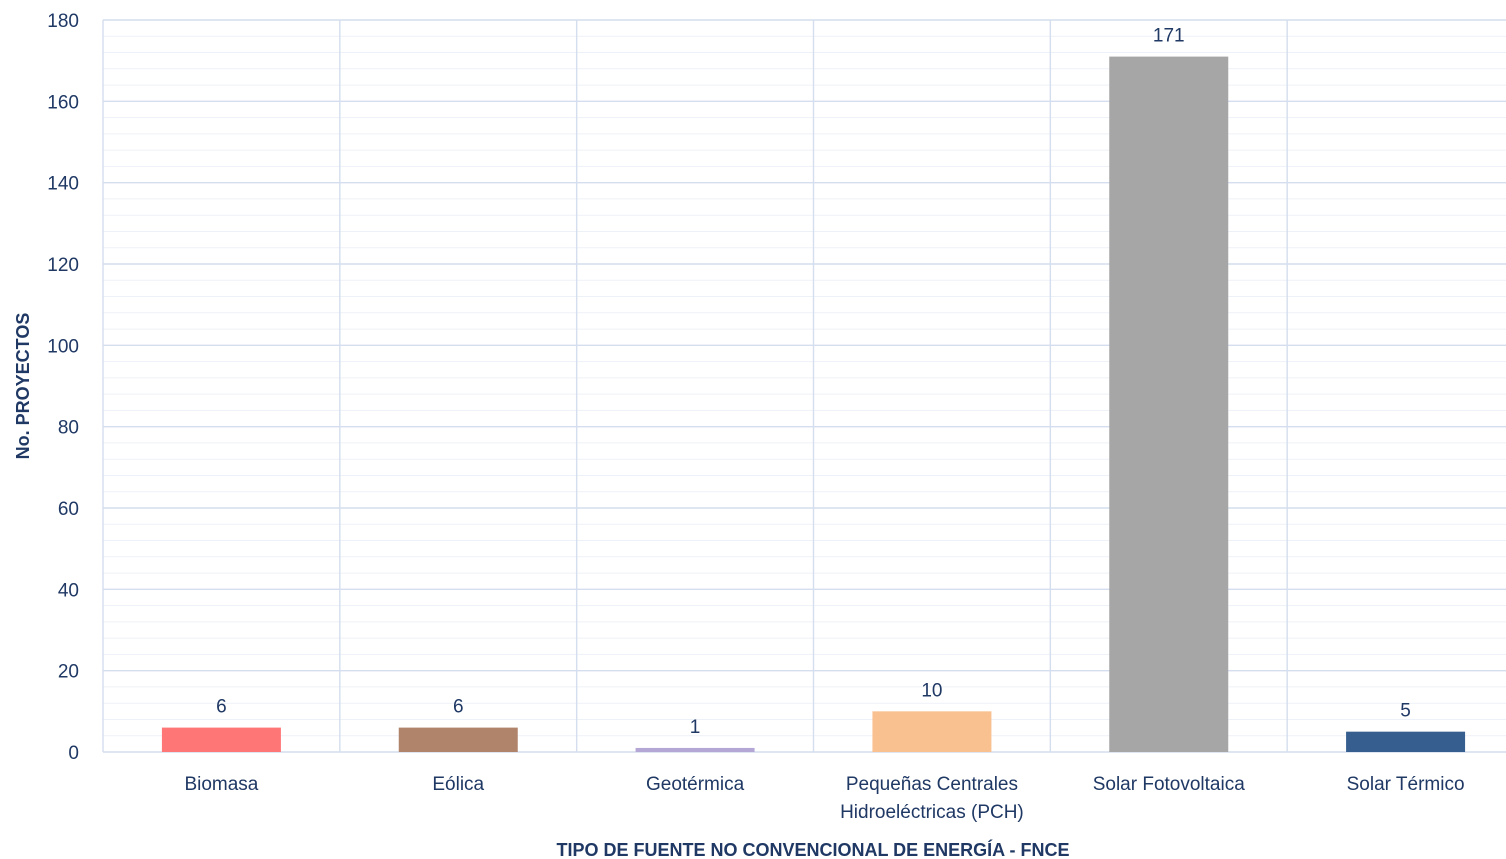 The height and width of the screenshot is (859, 1506). I want to click on y-tick-label: 80, so click(68, 428).